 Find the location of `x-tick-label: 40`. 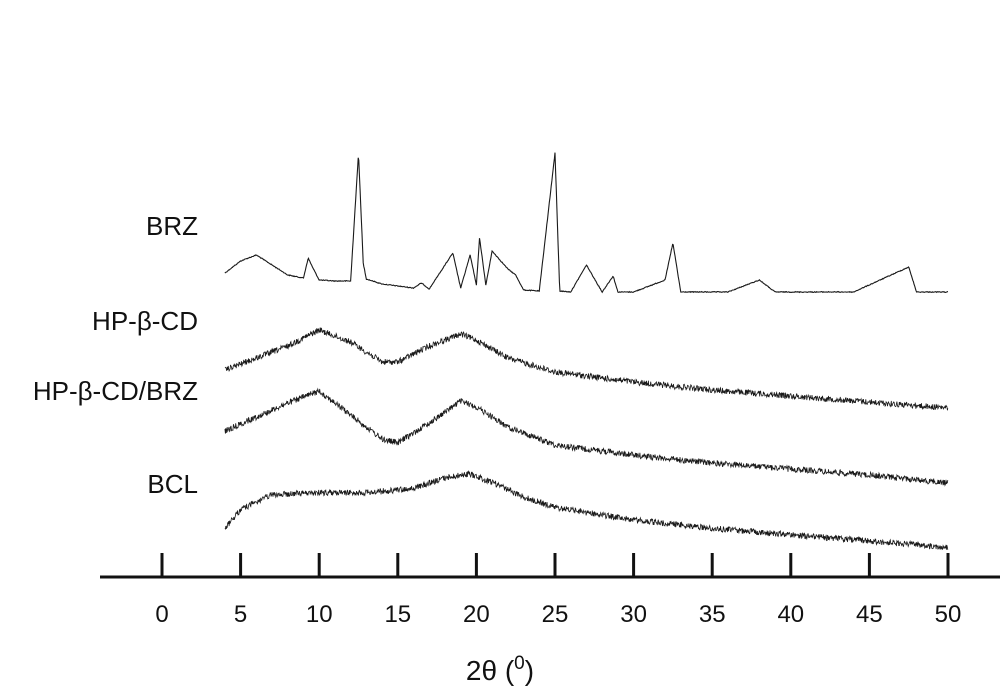

x-tick-label: 40 is located at coordinates (790, 614).